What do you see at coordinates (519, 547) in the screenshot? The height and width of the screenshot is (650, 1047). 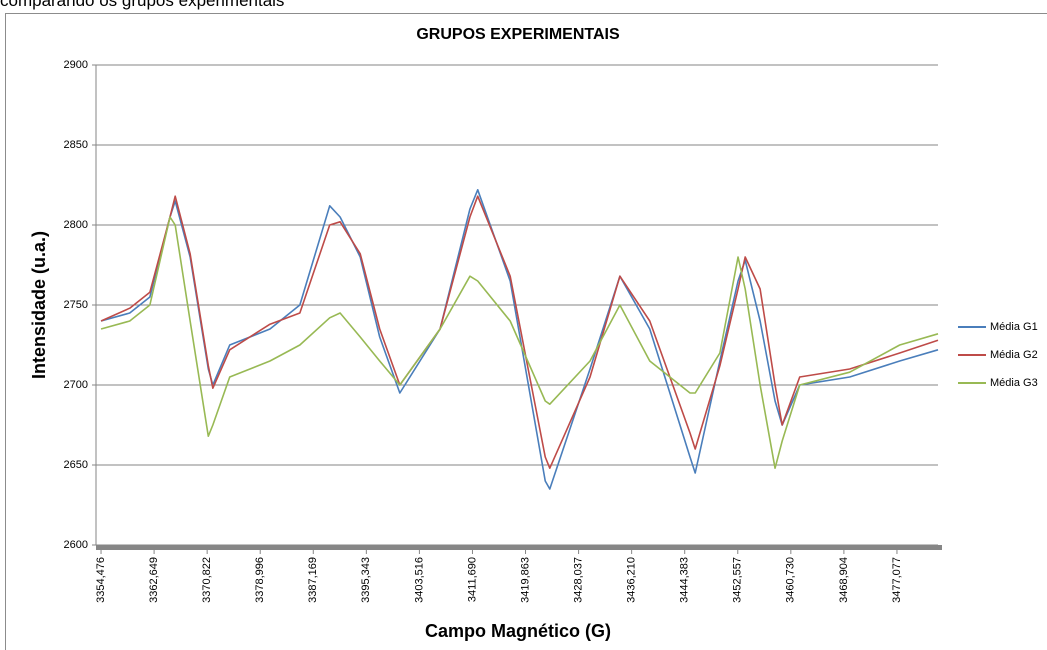 I see `x-axis` at bounding box center [519, 547].